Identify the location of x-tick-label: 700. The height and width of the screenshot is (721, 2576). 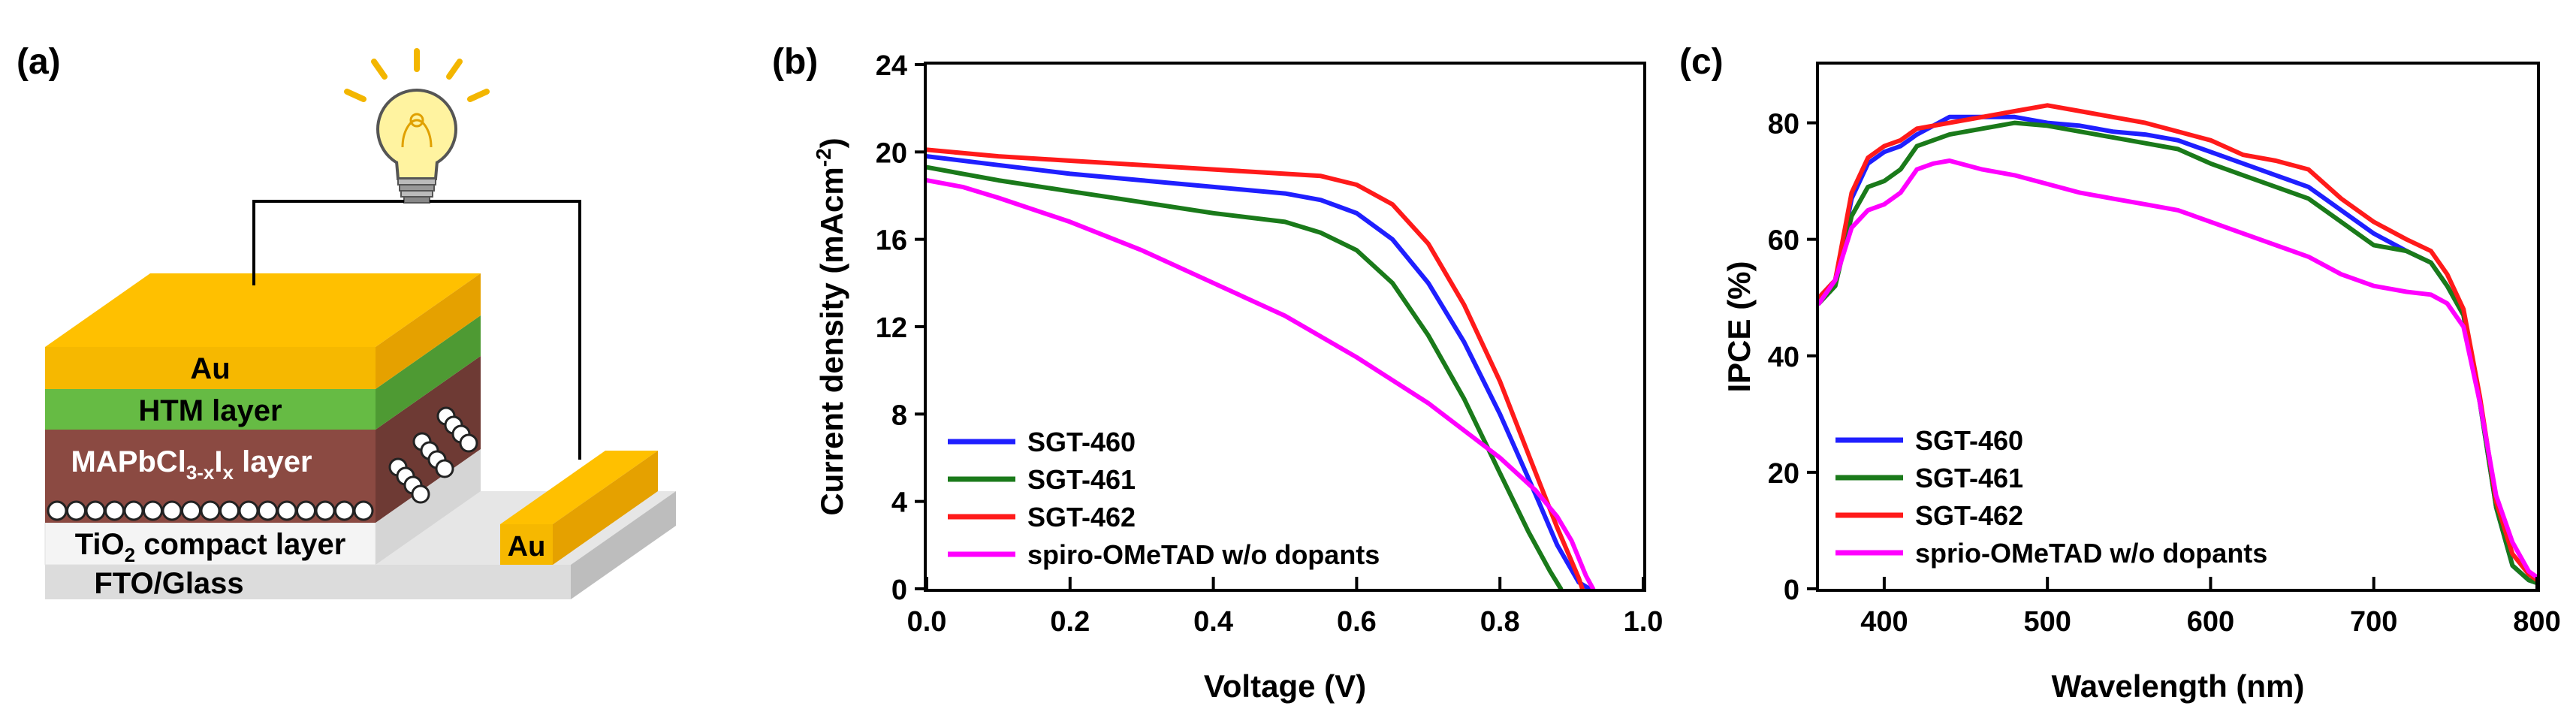
(2373, 622).